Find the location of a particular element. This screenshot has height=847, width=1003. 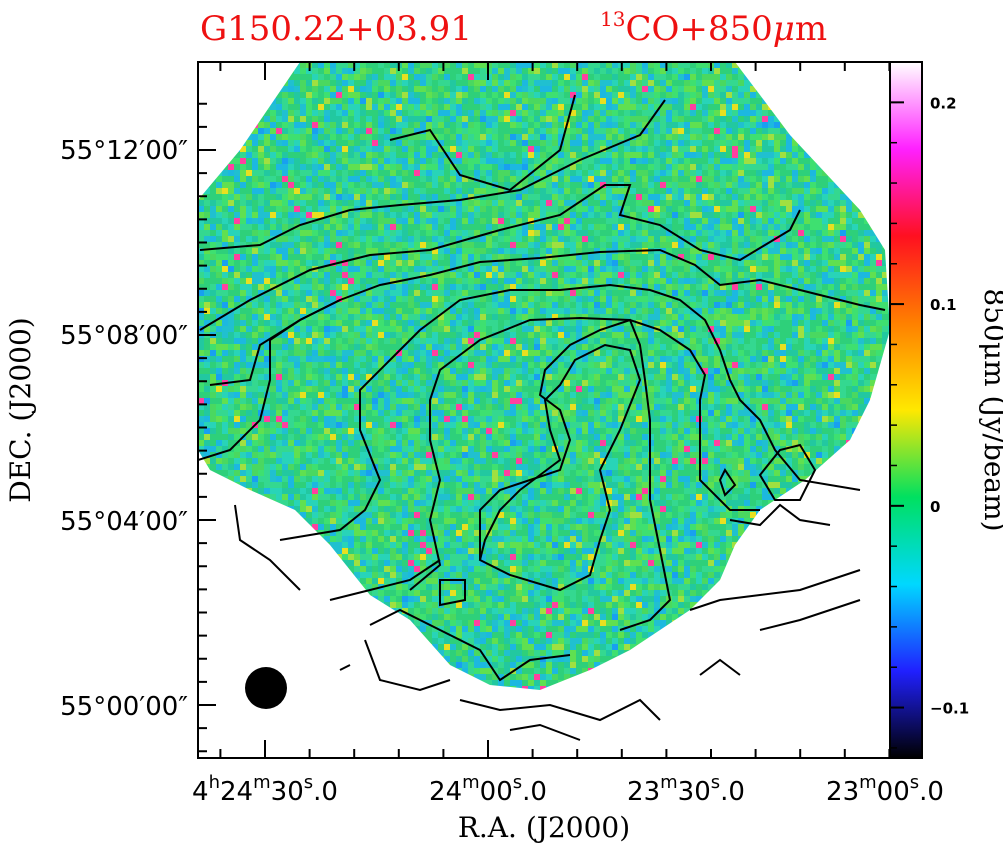

y-tick-label: 55°00′00″ is located at coordinates (124, 707).